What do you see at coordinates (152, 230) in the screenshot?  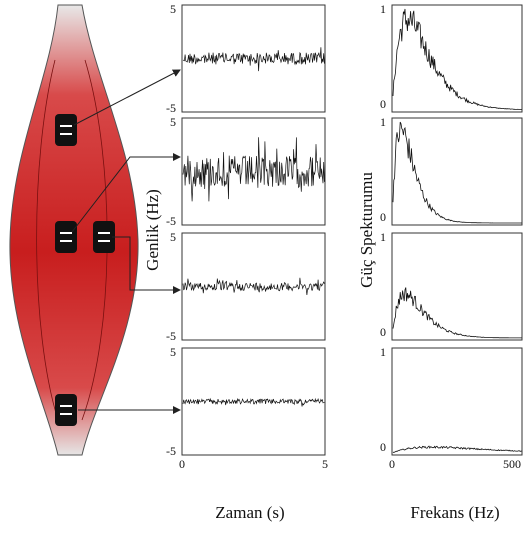 I see `y-label: Genlik (Hz)` at bounding box center [152, 230].